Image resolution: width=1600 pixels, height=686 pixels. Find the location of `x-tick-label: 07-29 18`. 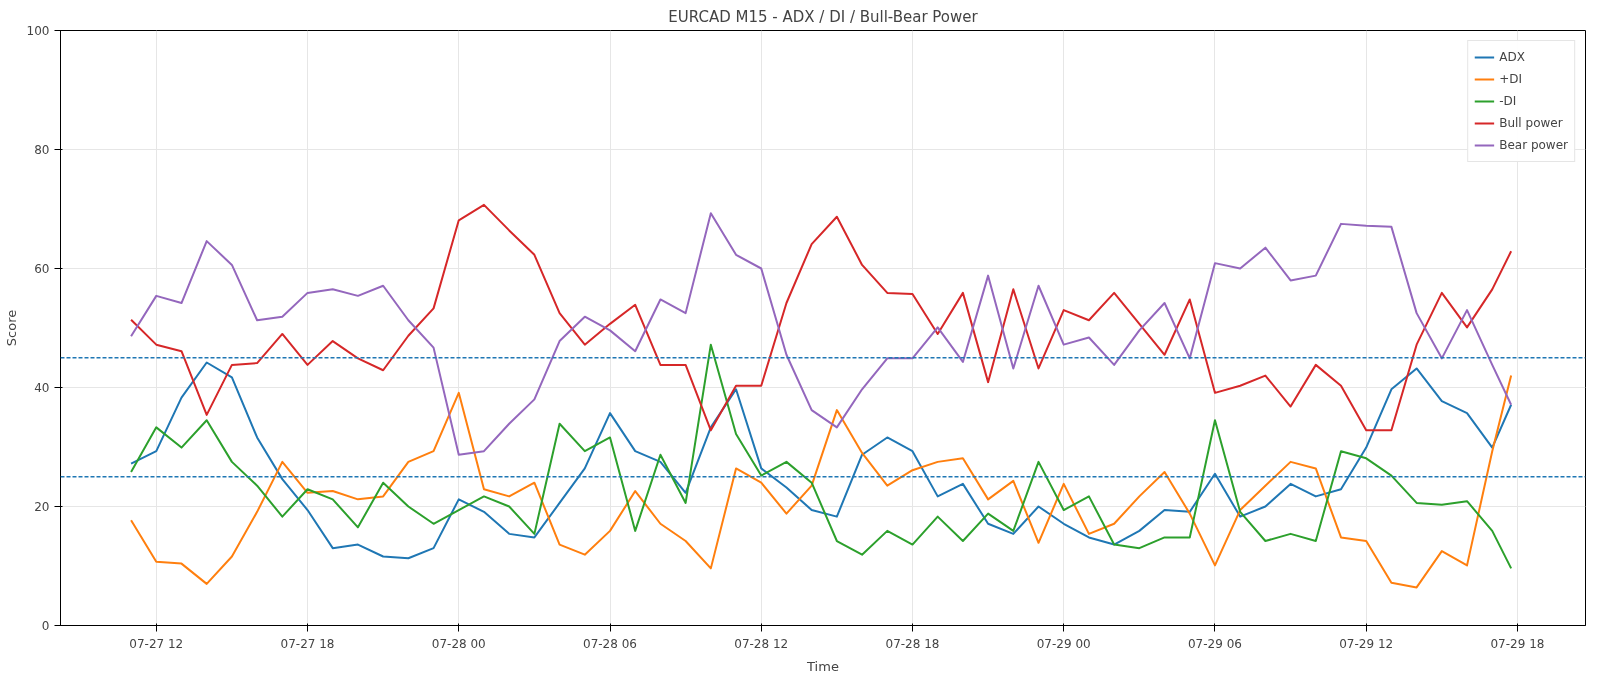

x-tick-label: 07-29 18 is located at coordinates (1517, 643).